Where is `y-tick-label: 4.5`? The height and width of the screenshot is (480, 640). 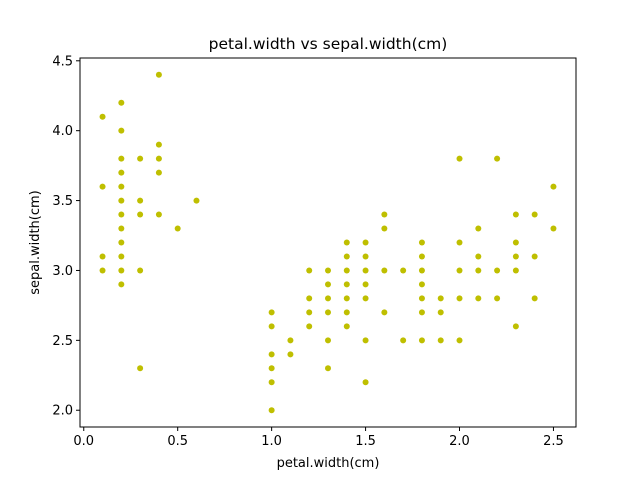
y-tick-label: 4.5 is located at coordinates (62, 61).